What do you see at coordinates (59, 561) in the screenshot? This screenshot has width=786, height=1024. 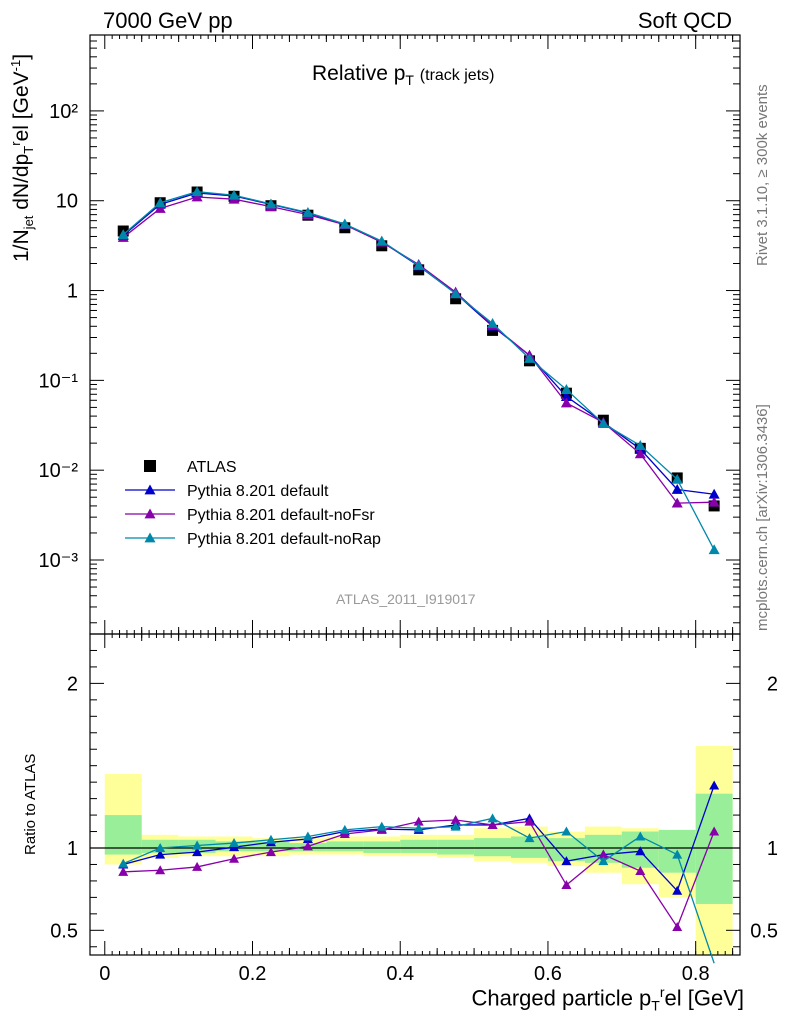 I see `y-tick-label: 10⁻³` at bounding box center [59, 561].